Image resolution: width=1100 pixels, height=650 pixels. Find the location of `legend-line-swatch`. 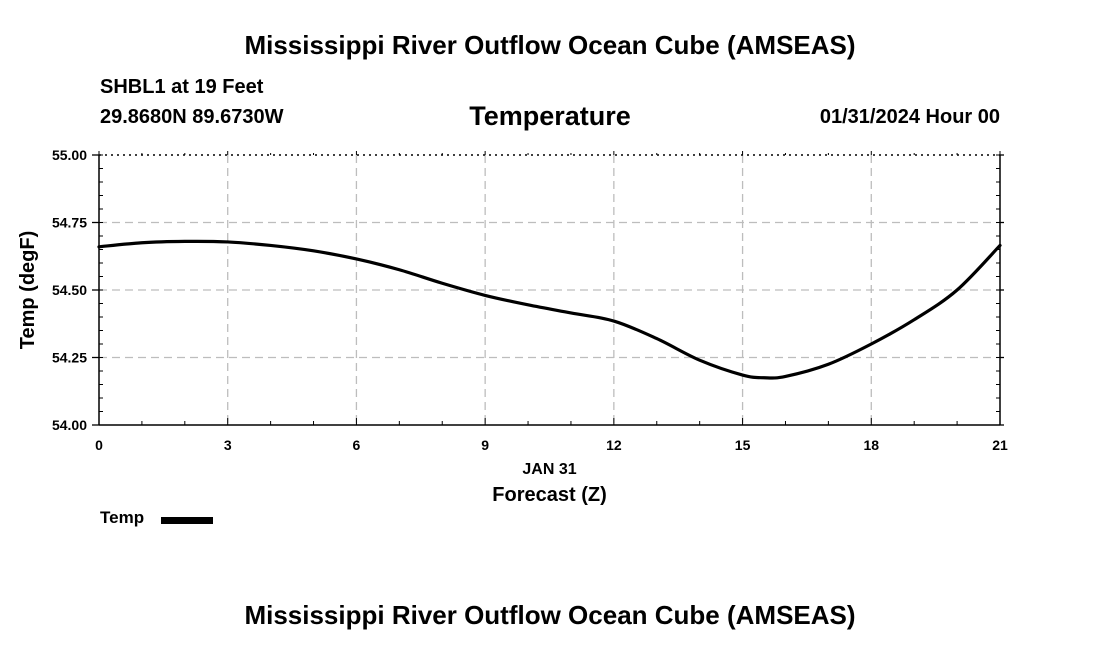

legend-line-swatch is located at coordinates (187, 520).